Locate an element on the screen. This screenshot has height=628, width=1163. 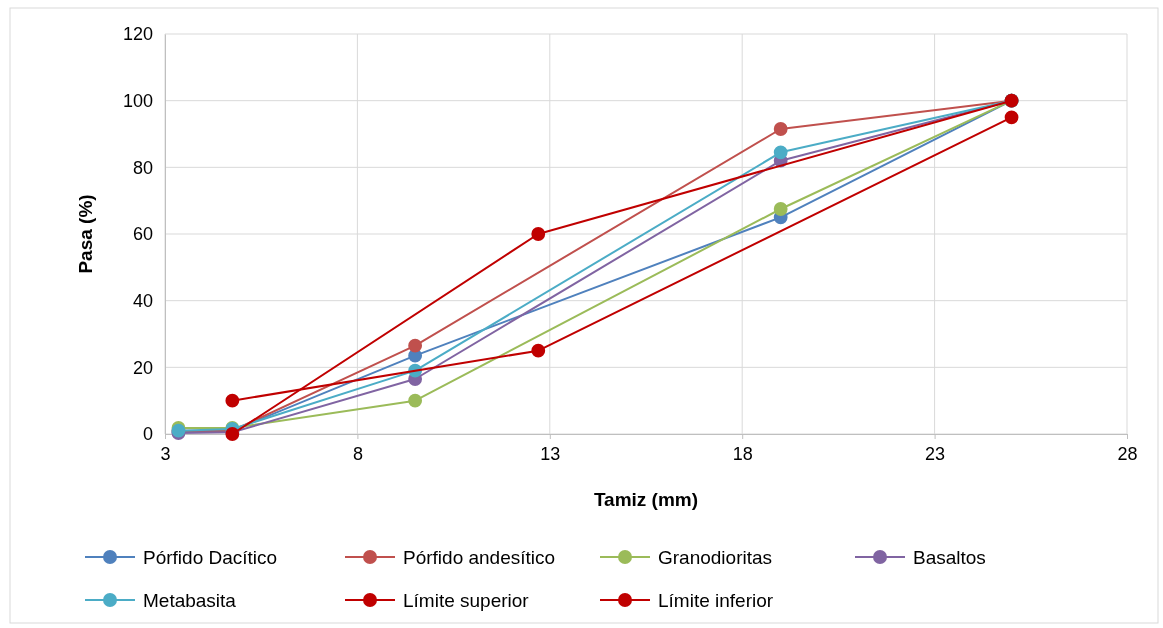
y-tick-label: 120 is located at coordinates (137, 34).